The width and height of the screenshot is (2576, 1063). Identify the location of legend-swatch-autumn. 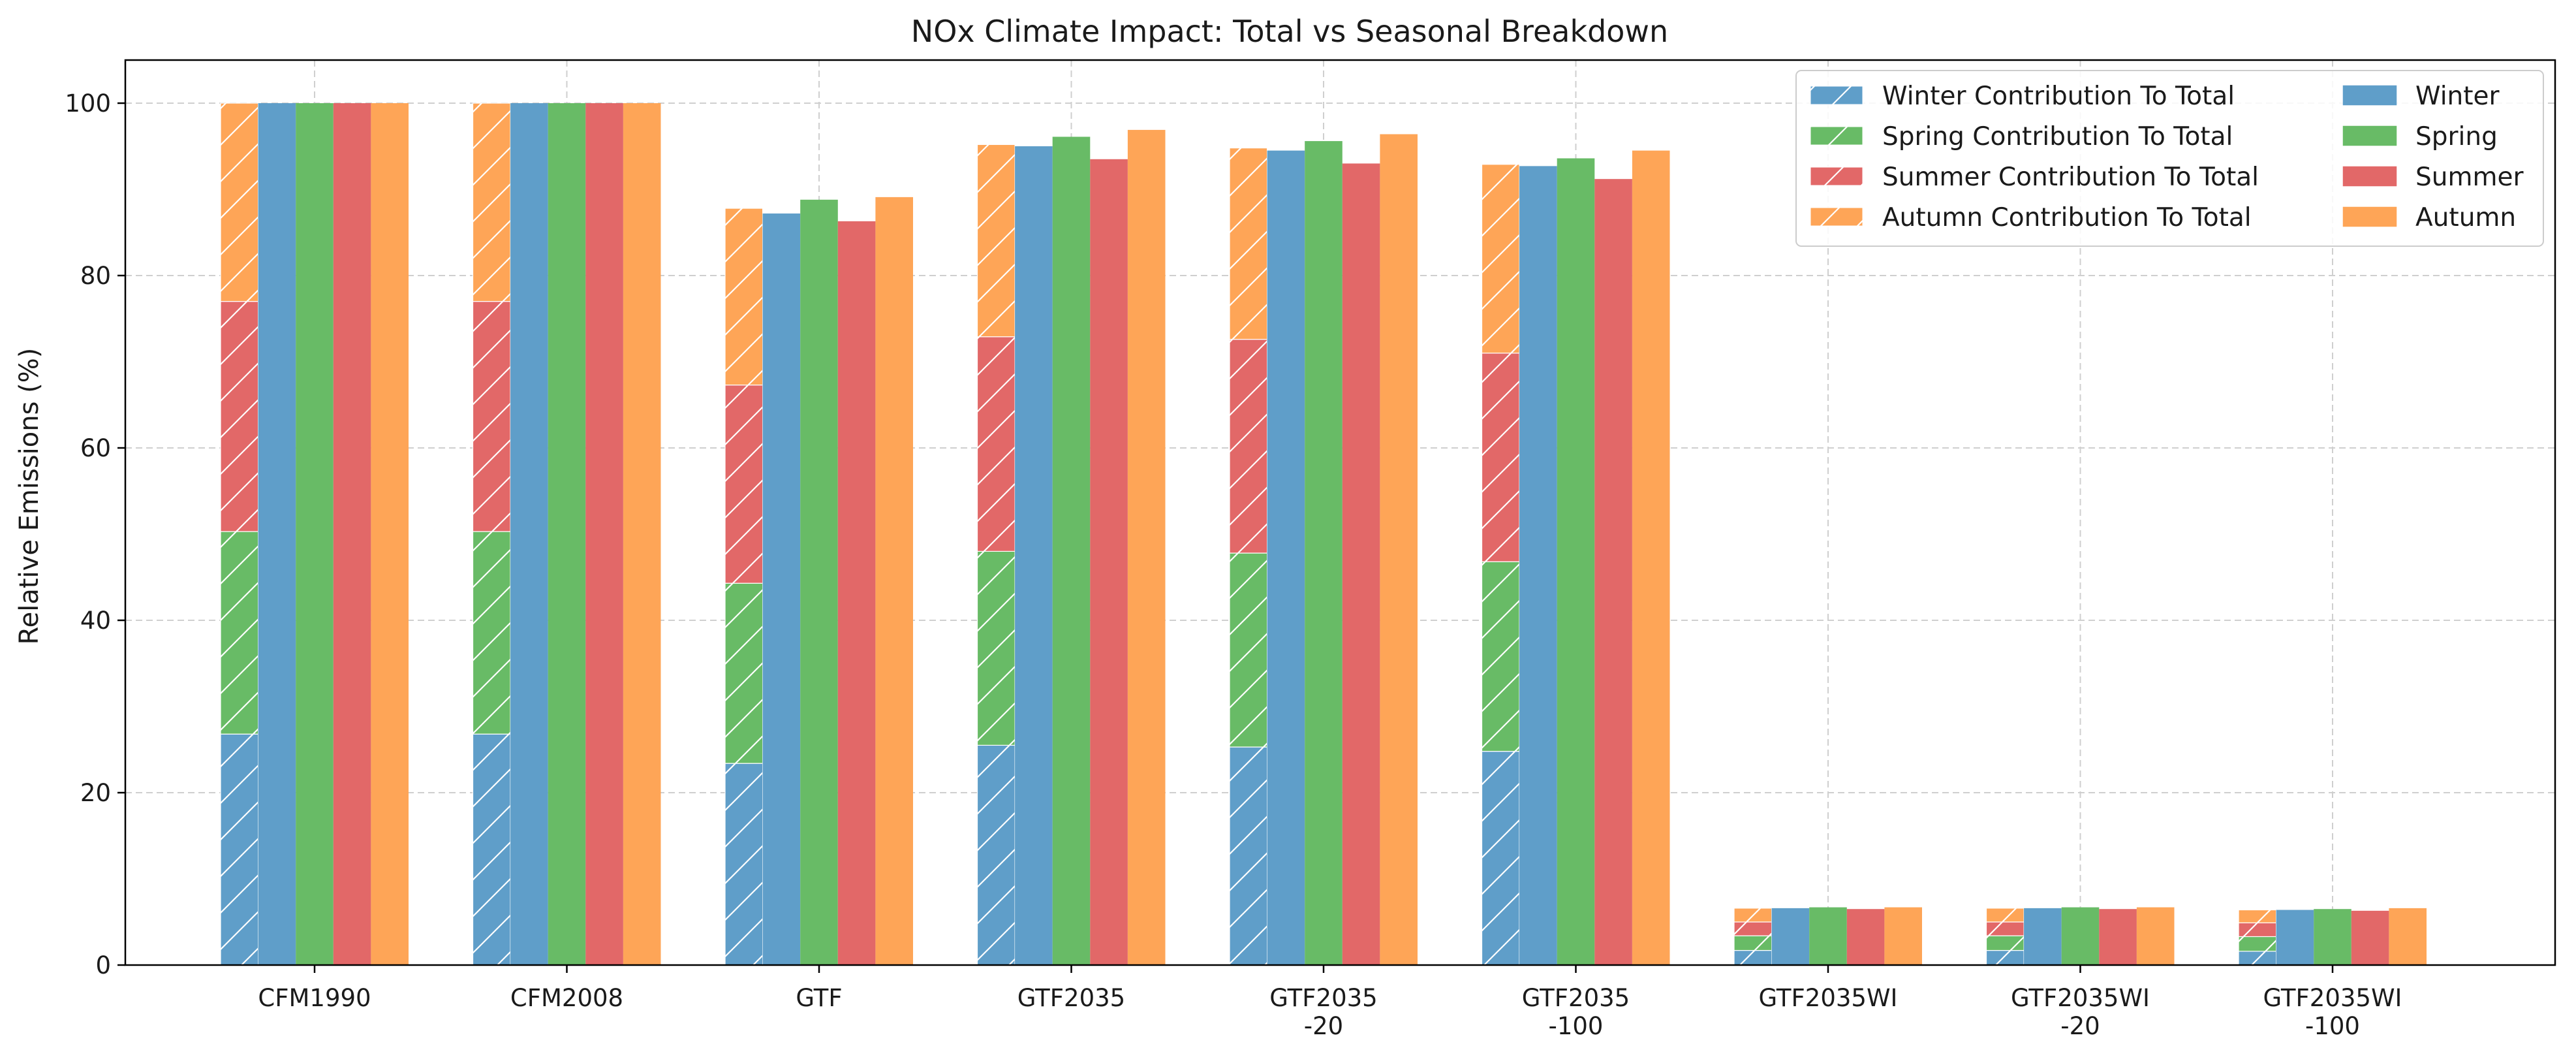
(2370, 217).